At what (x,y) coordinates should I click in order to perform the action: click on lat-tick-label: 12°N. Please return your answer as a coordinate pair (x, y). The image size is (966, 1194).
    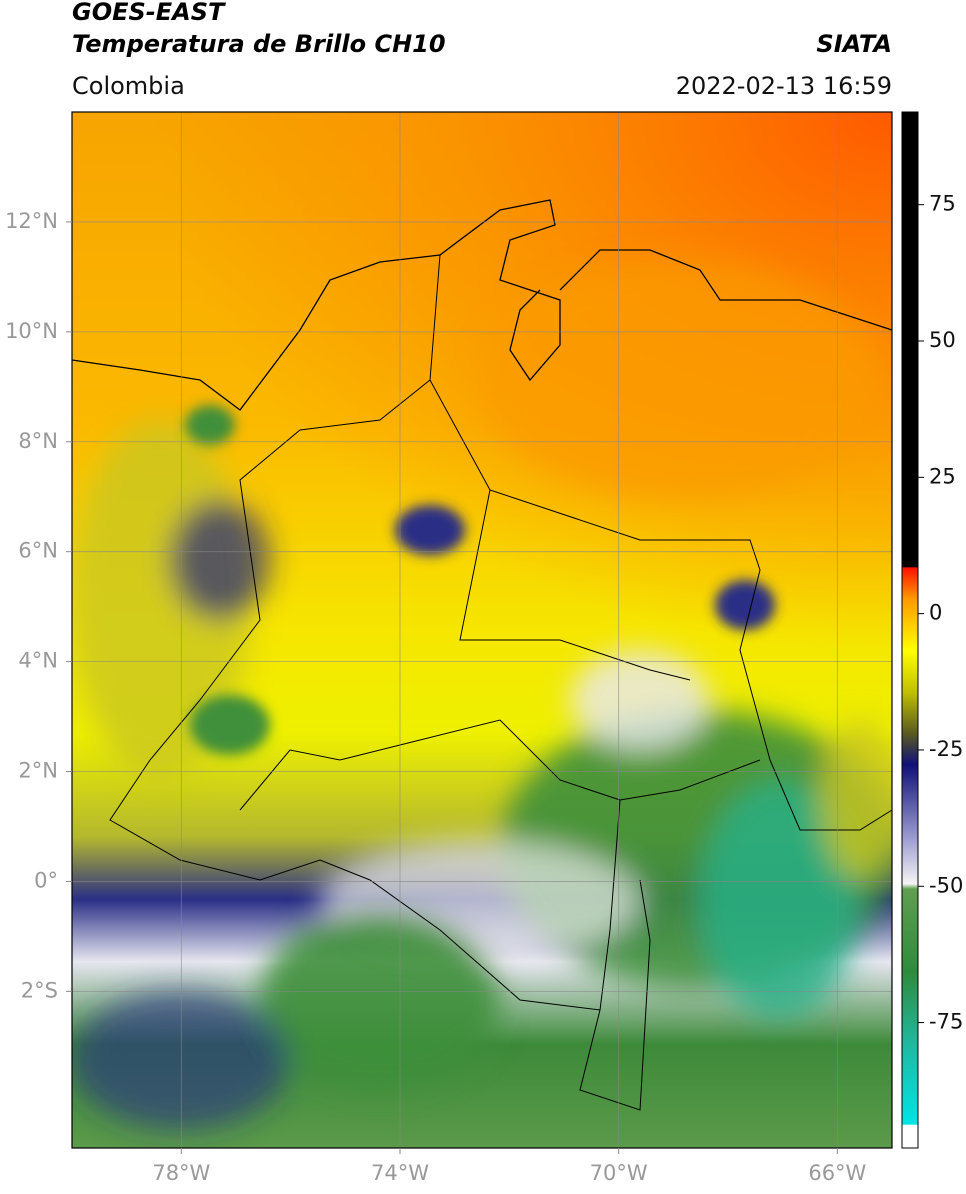
    Looking at the image, I should click on (31, 221).